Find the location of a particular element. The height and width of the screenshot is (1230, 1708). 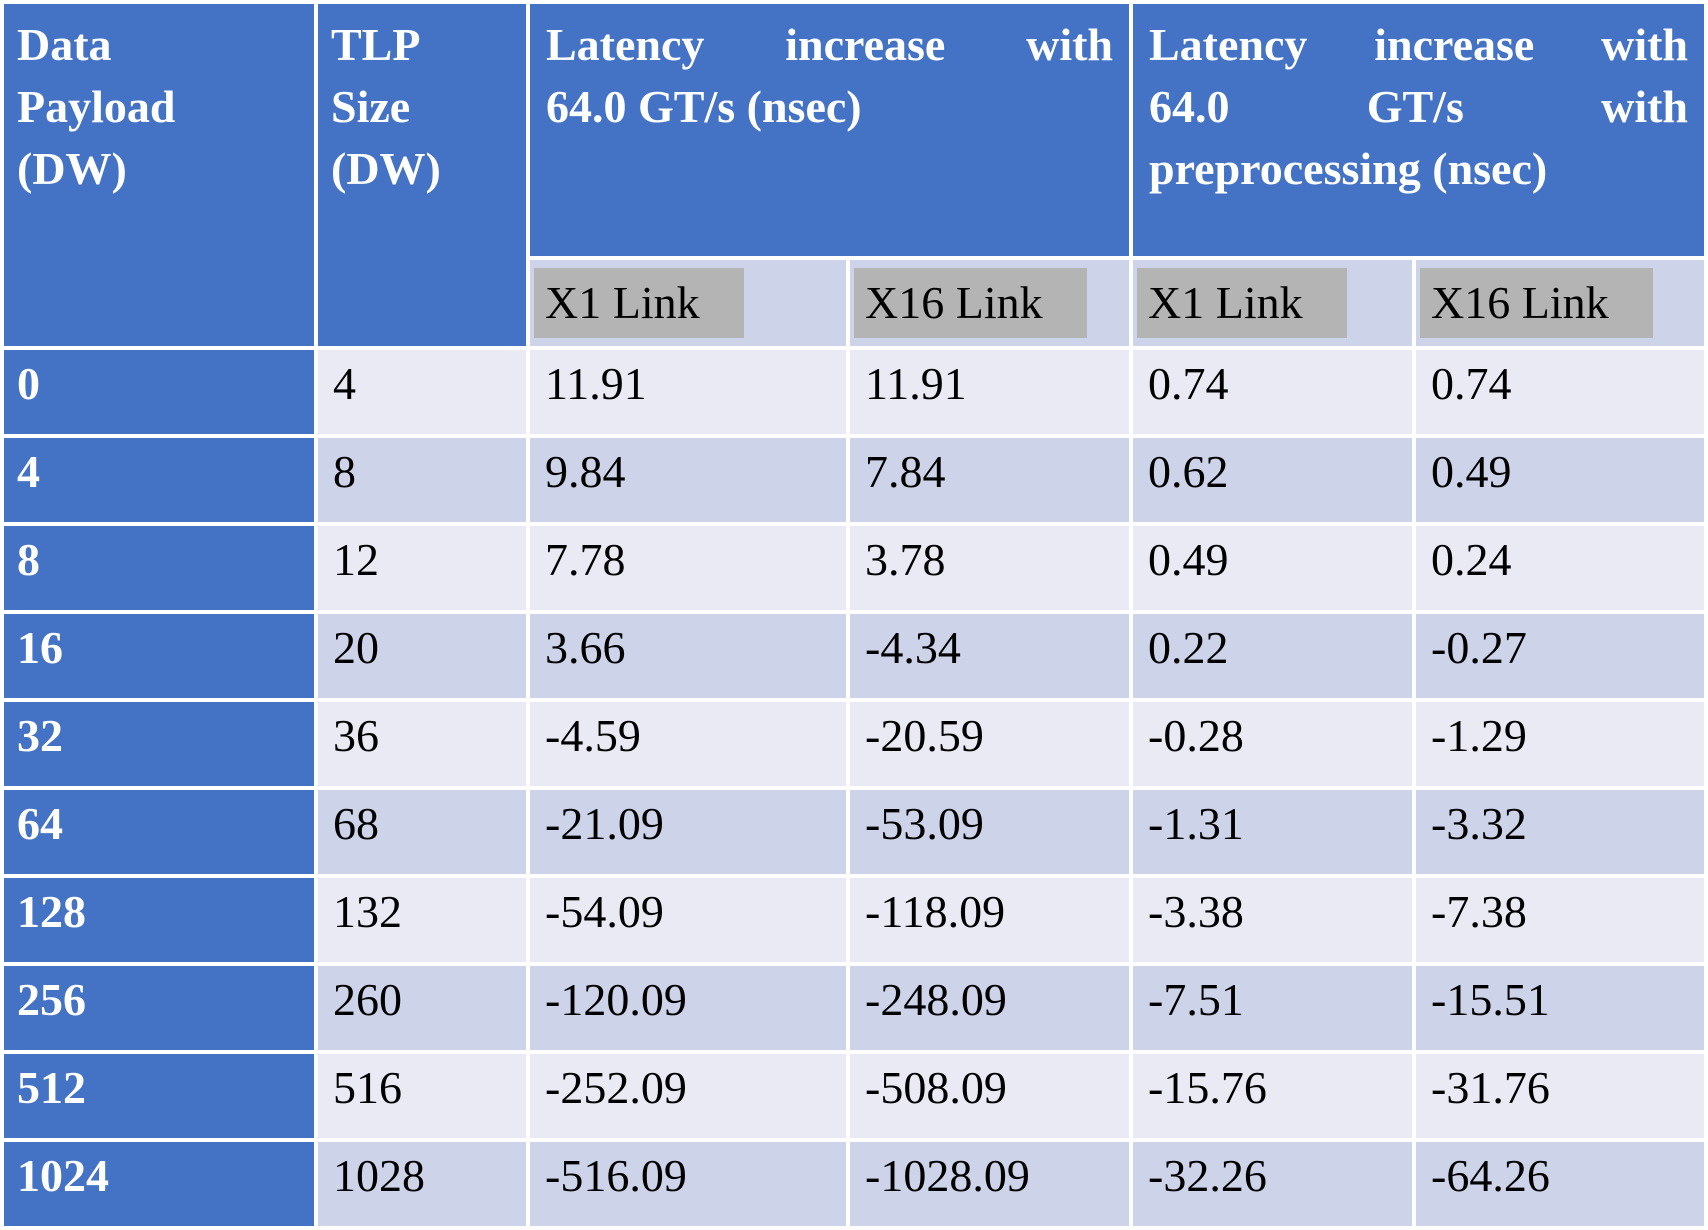

subheader-cell-x16-link: X16 Link is located at coordinates (989, 303).